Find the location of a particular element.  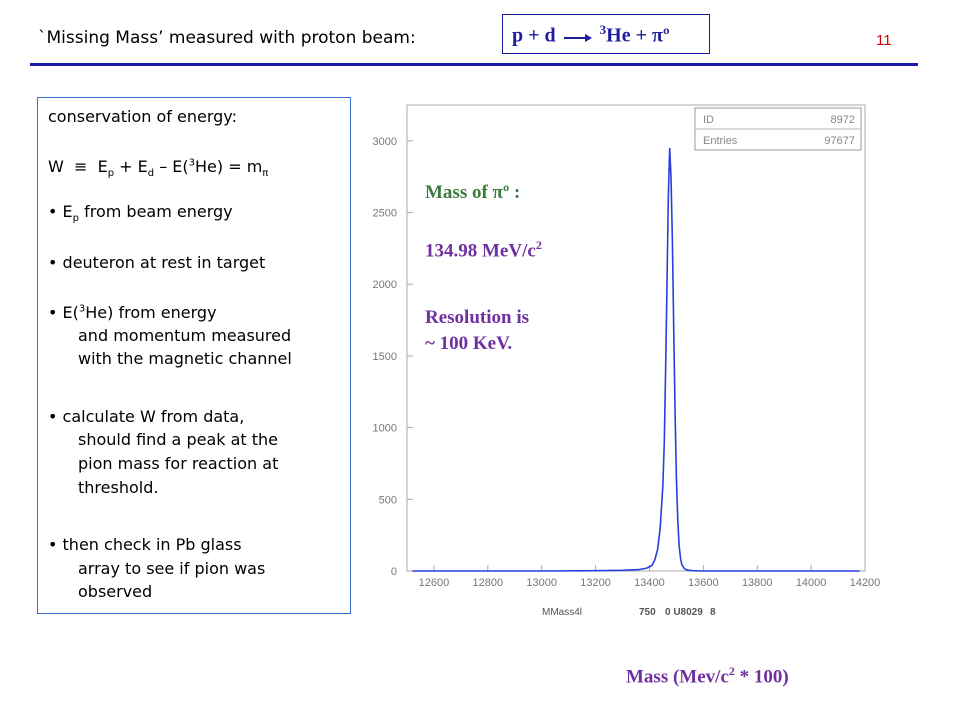

stats-box: ID 8972 Entries 97677 is located at coordinates (778, 129).